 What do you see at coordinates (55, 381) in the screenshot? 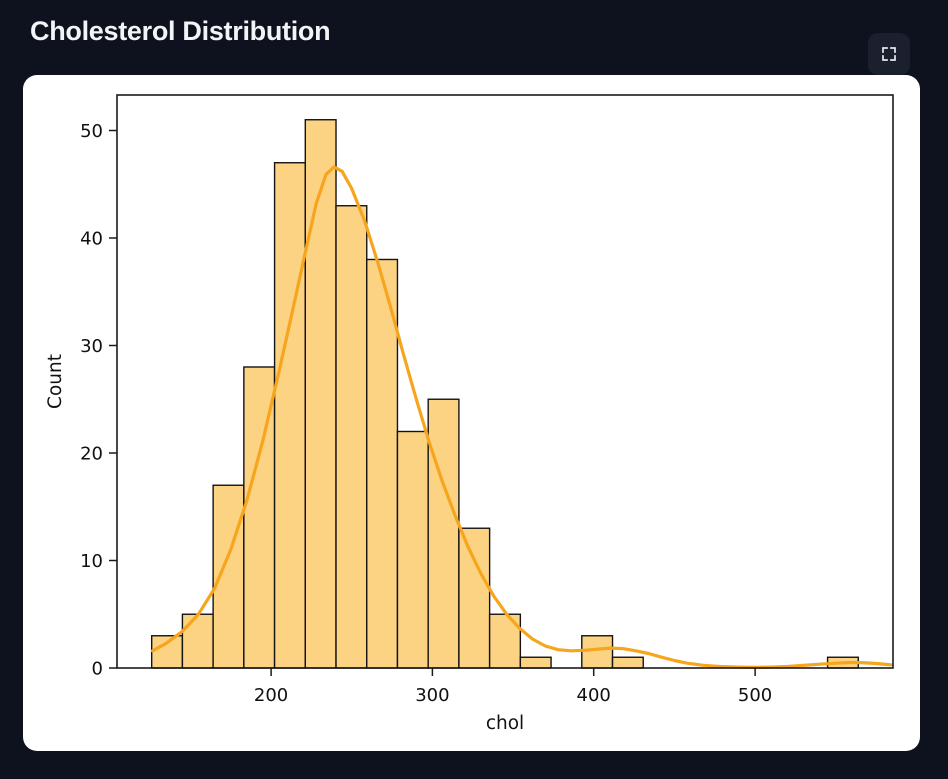
I see `y-axis-label: Count` at bounding box center [55, 381].